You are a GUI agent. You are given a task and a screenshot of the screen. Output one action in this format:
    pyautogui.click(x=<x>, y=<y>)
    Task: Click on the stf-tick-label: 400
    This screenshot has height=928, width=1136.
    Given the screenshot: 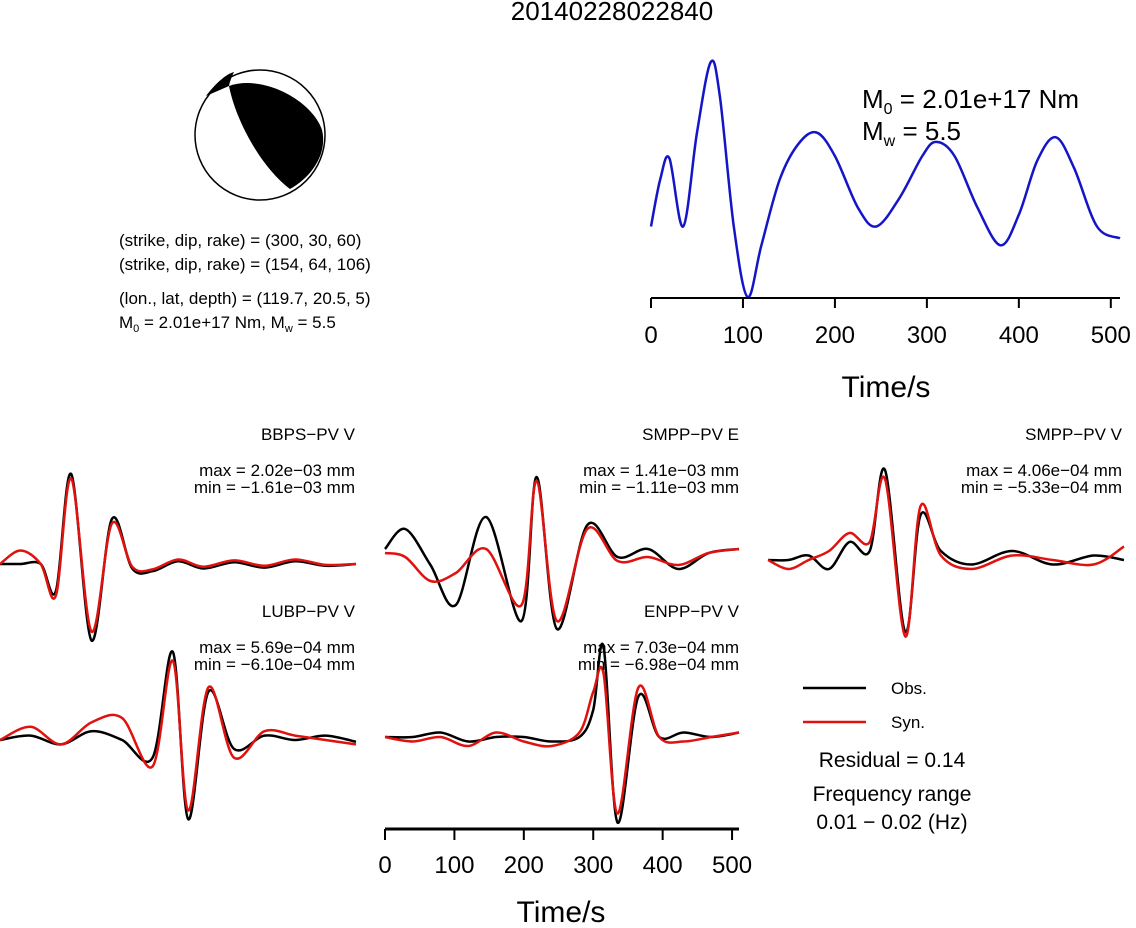 What is the action you would take?
    pyautogui.click(x=1019, y=335)
    